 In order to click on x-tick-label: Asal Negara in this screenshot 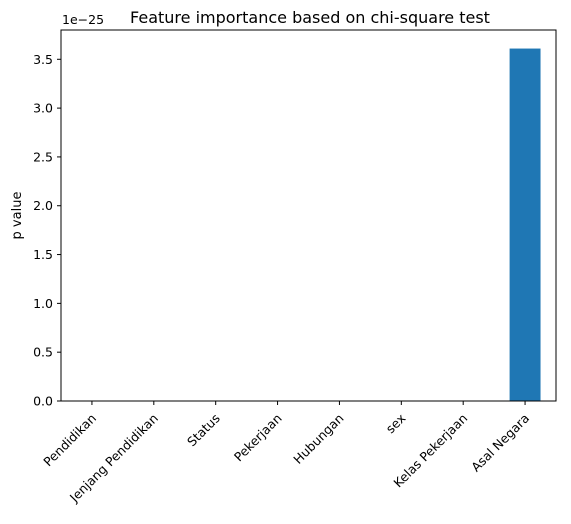, I will do `click(500, 443)`.